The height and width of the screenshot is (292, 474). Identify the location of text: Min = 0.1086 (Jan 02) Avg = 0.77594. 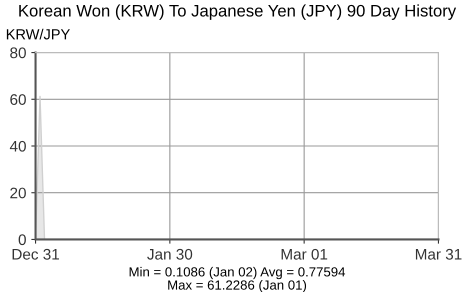
(238, 273).